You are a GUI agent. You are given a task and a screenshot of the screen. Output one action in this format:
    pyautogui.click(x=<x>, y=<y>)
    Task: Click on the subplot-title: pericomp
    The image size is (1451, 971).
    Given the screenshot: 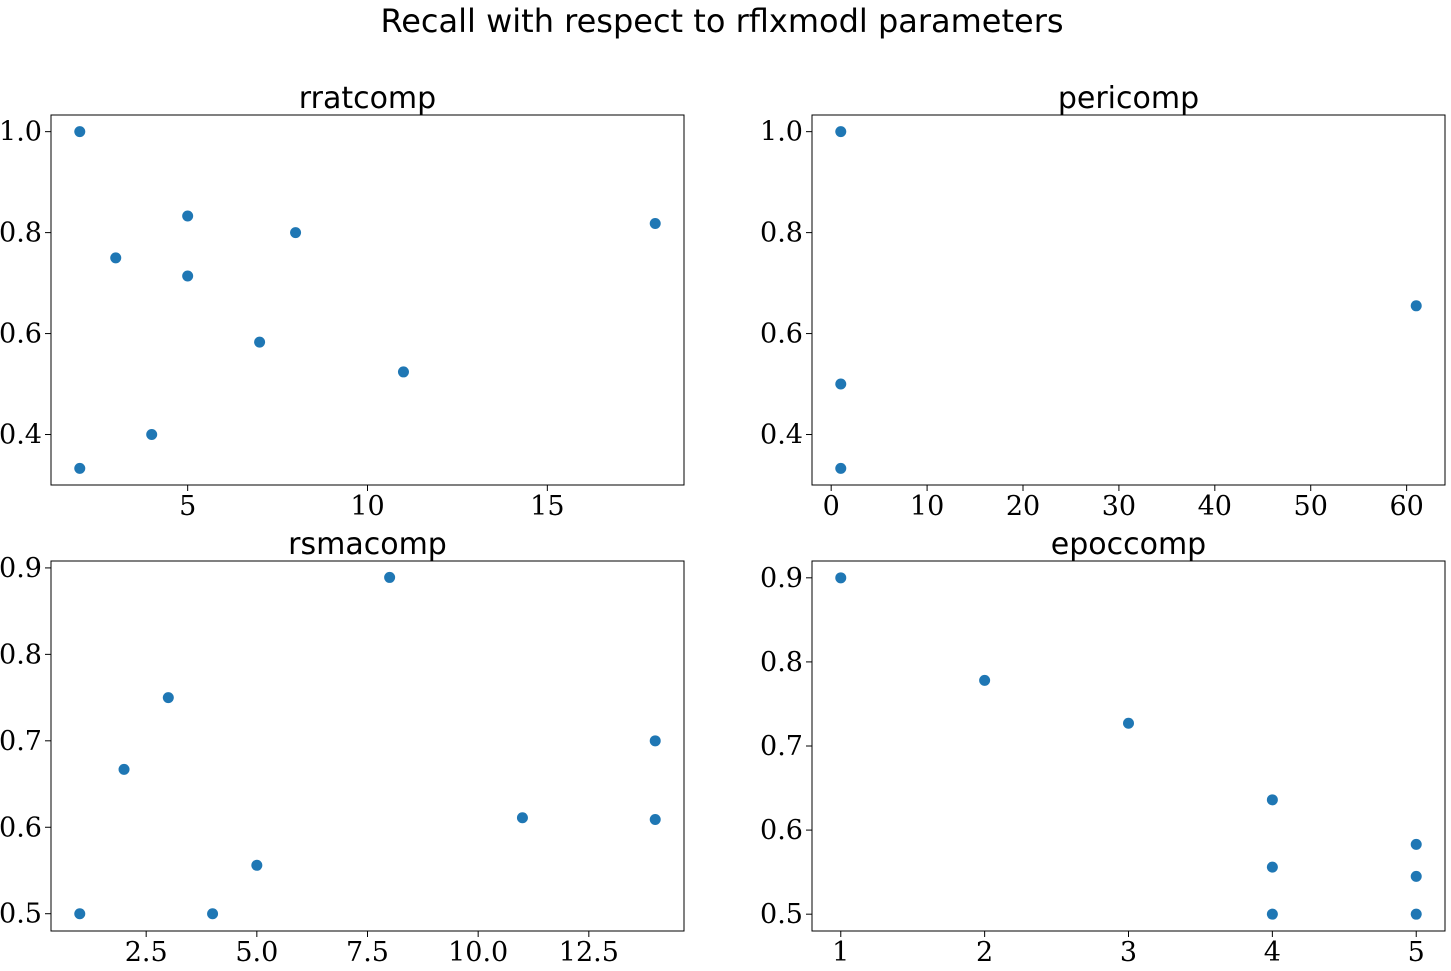 What is the action you would take?
    pyautogui.click(x=1128, y=98)
    